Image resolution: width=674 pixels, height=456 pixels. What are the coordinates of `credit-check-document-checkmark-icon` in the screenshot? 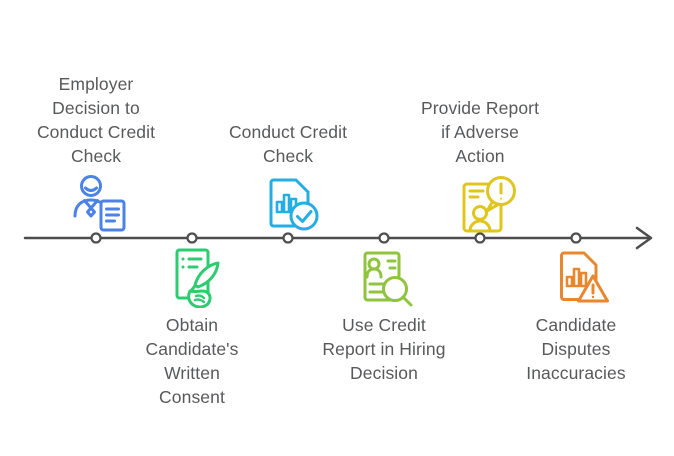 It's located at (291, 203).